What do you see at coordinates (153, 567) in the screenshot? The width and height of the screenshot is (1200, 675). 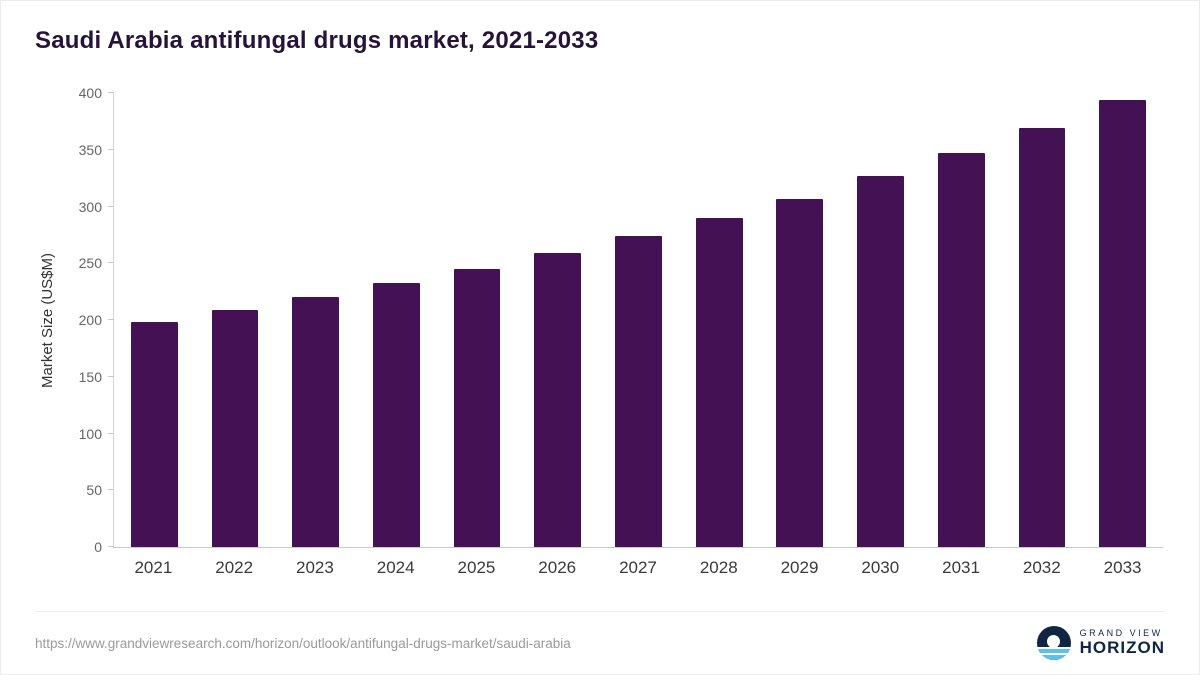 I see `x-tick-label: 2021` at bounding box center [153, 567].